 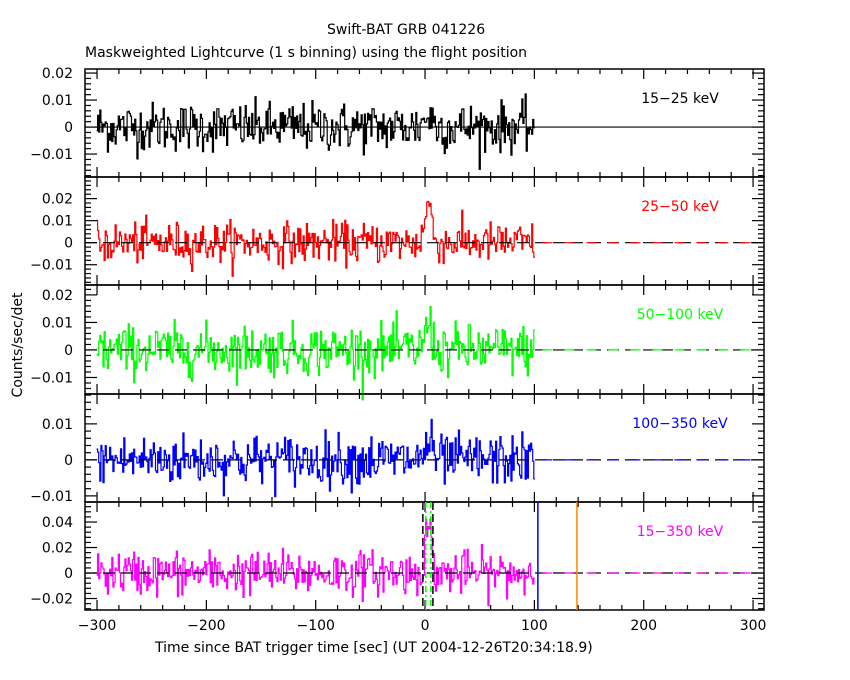 I want to click on band-label: 50−100 keV, so click(x=680, y=315).